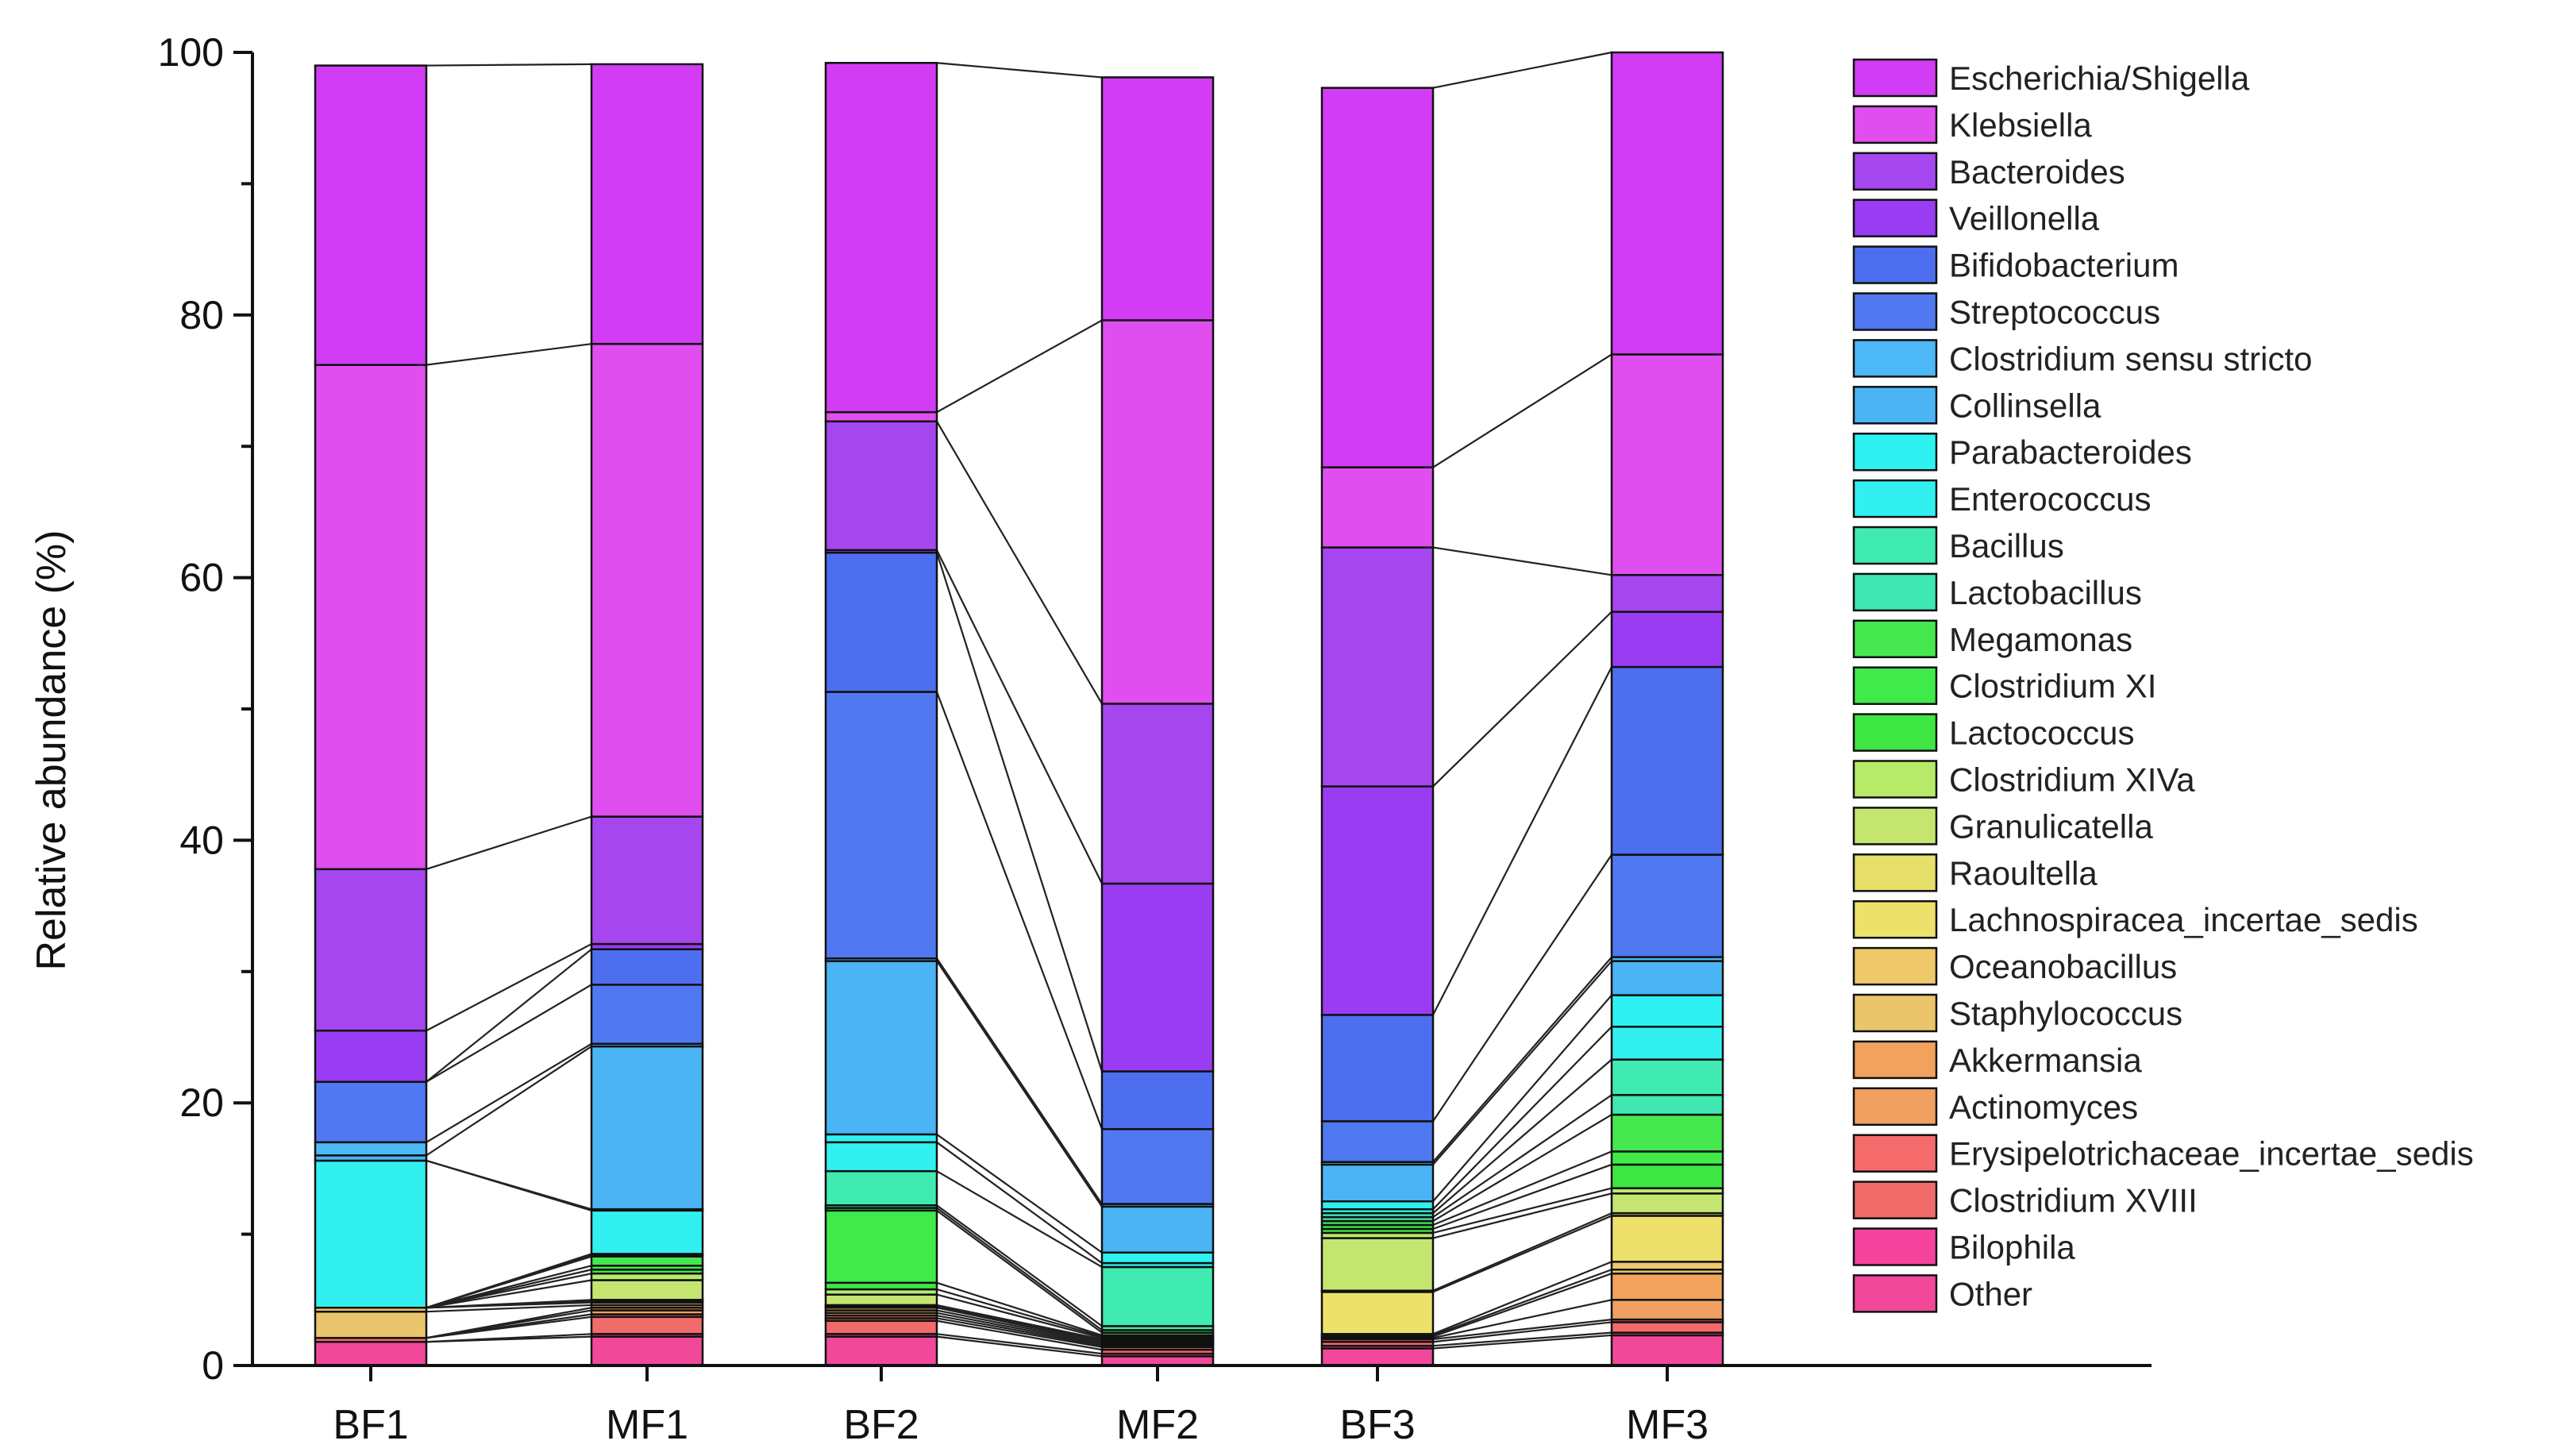 The image size is (2558, 1456). I want to click on bar-bf3, so click(1378, 727).